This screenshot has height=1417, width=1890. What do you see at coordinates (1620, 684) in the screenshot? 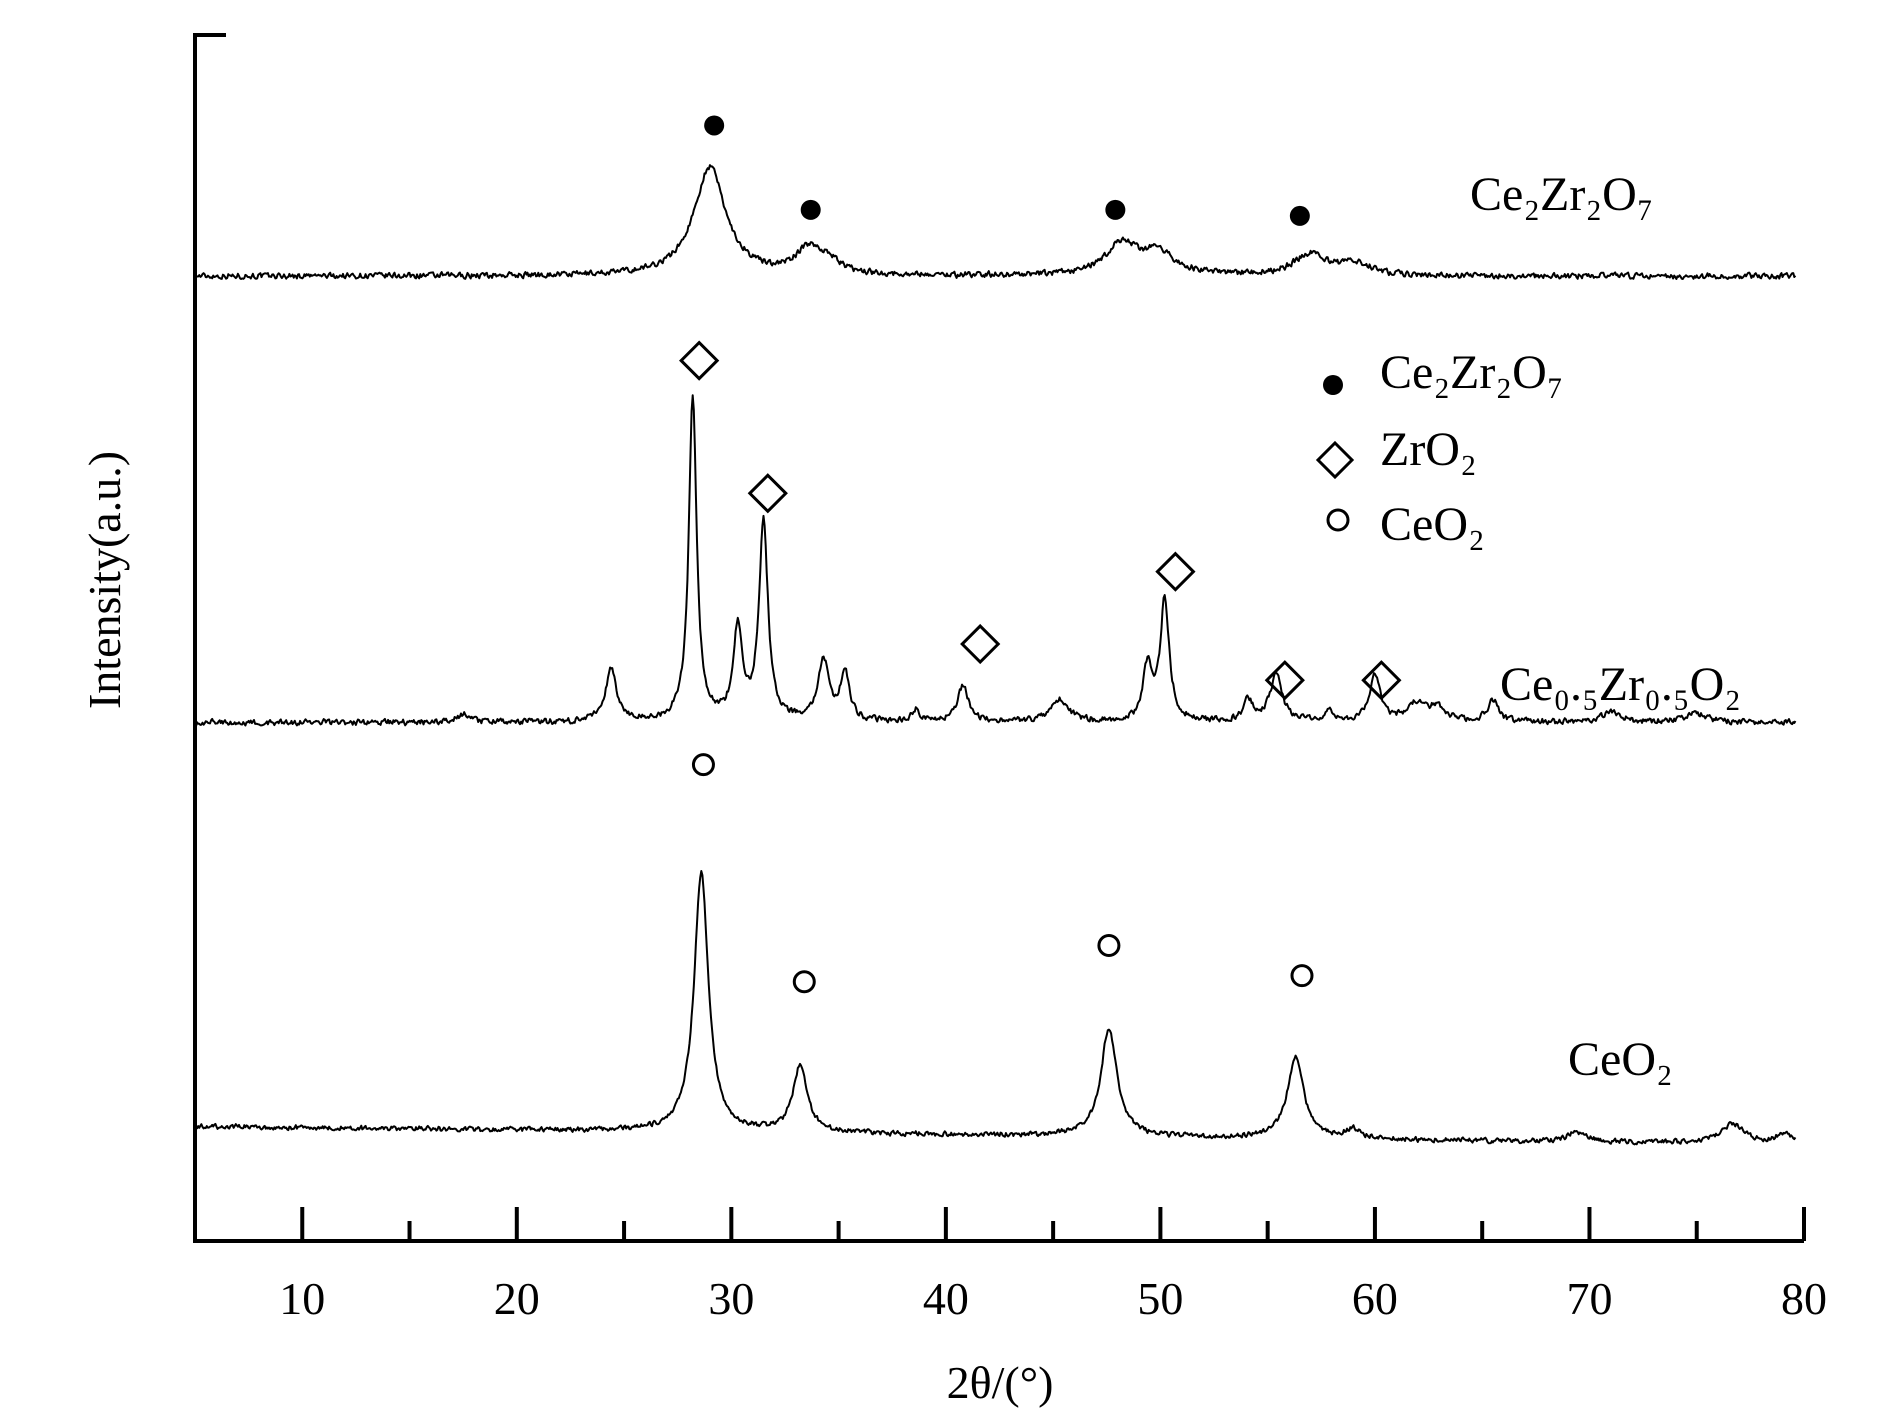
I see `series-label-ce05zr05o2: Ce₀.₅Zr₀.₅O₂` at bounding box center [1620, 684].